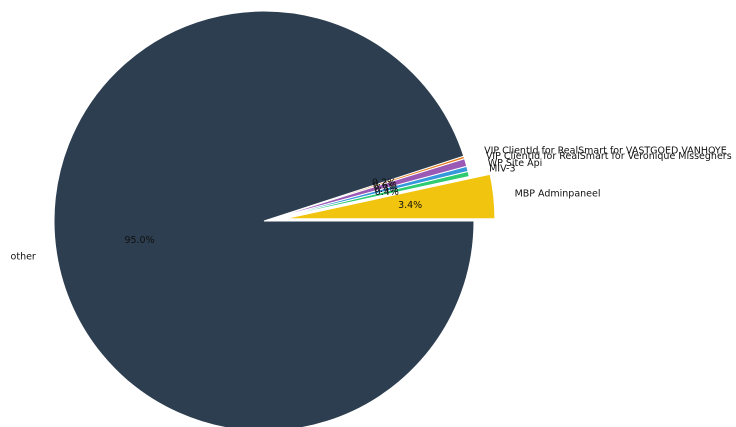  What do you see at coordinates (502, 169) in the screenshot?
I see `category-label-miv-3: MIV-3` at bounding box center [502, 169].